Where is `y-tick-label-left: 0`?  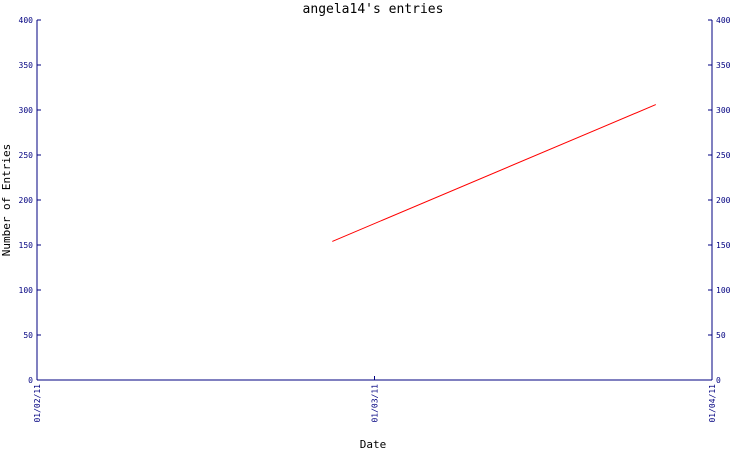
y-tick-label-left: 0 is located at coordinates (30, 380).